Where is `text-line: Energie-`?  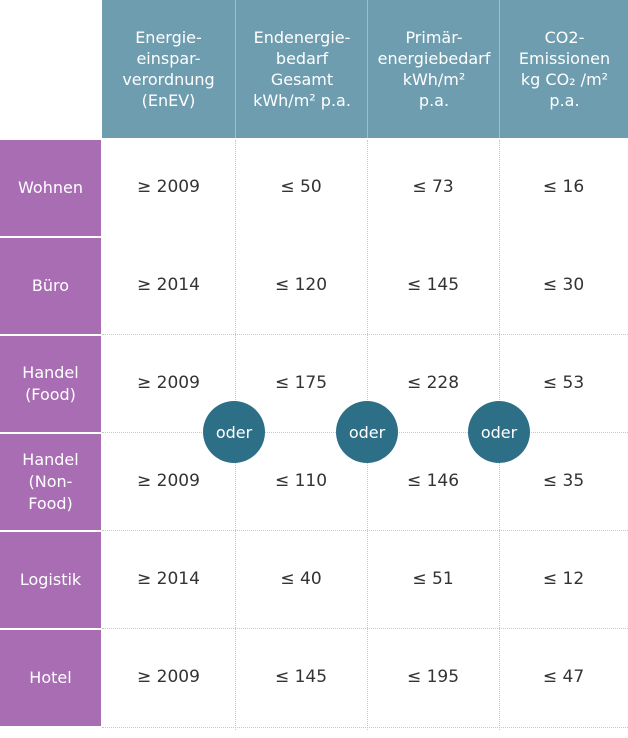 text-line: Energie- is located at coordinates (168, 37).